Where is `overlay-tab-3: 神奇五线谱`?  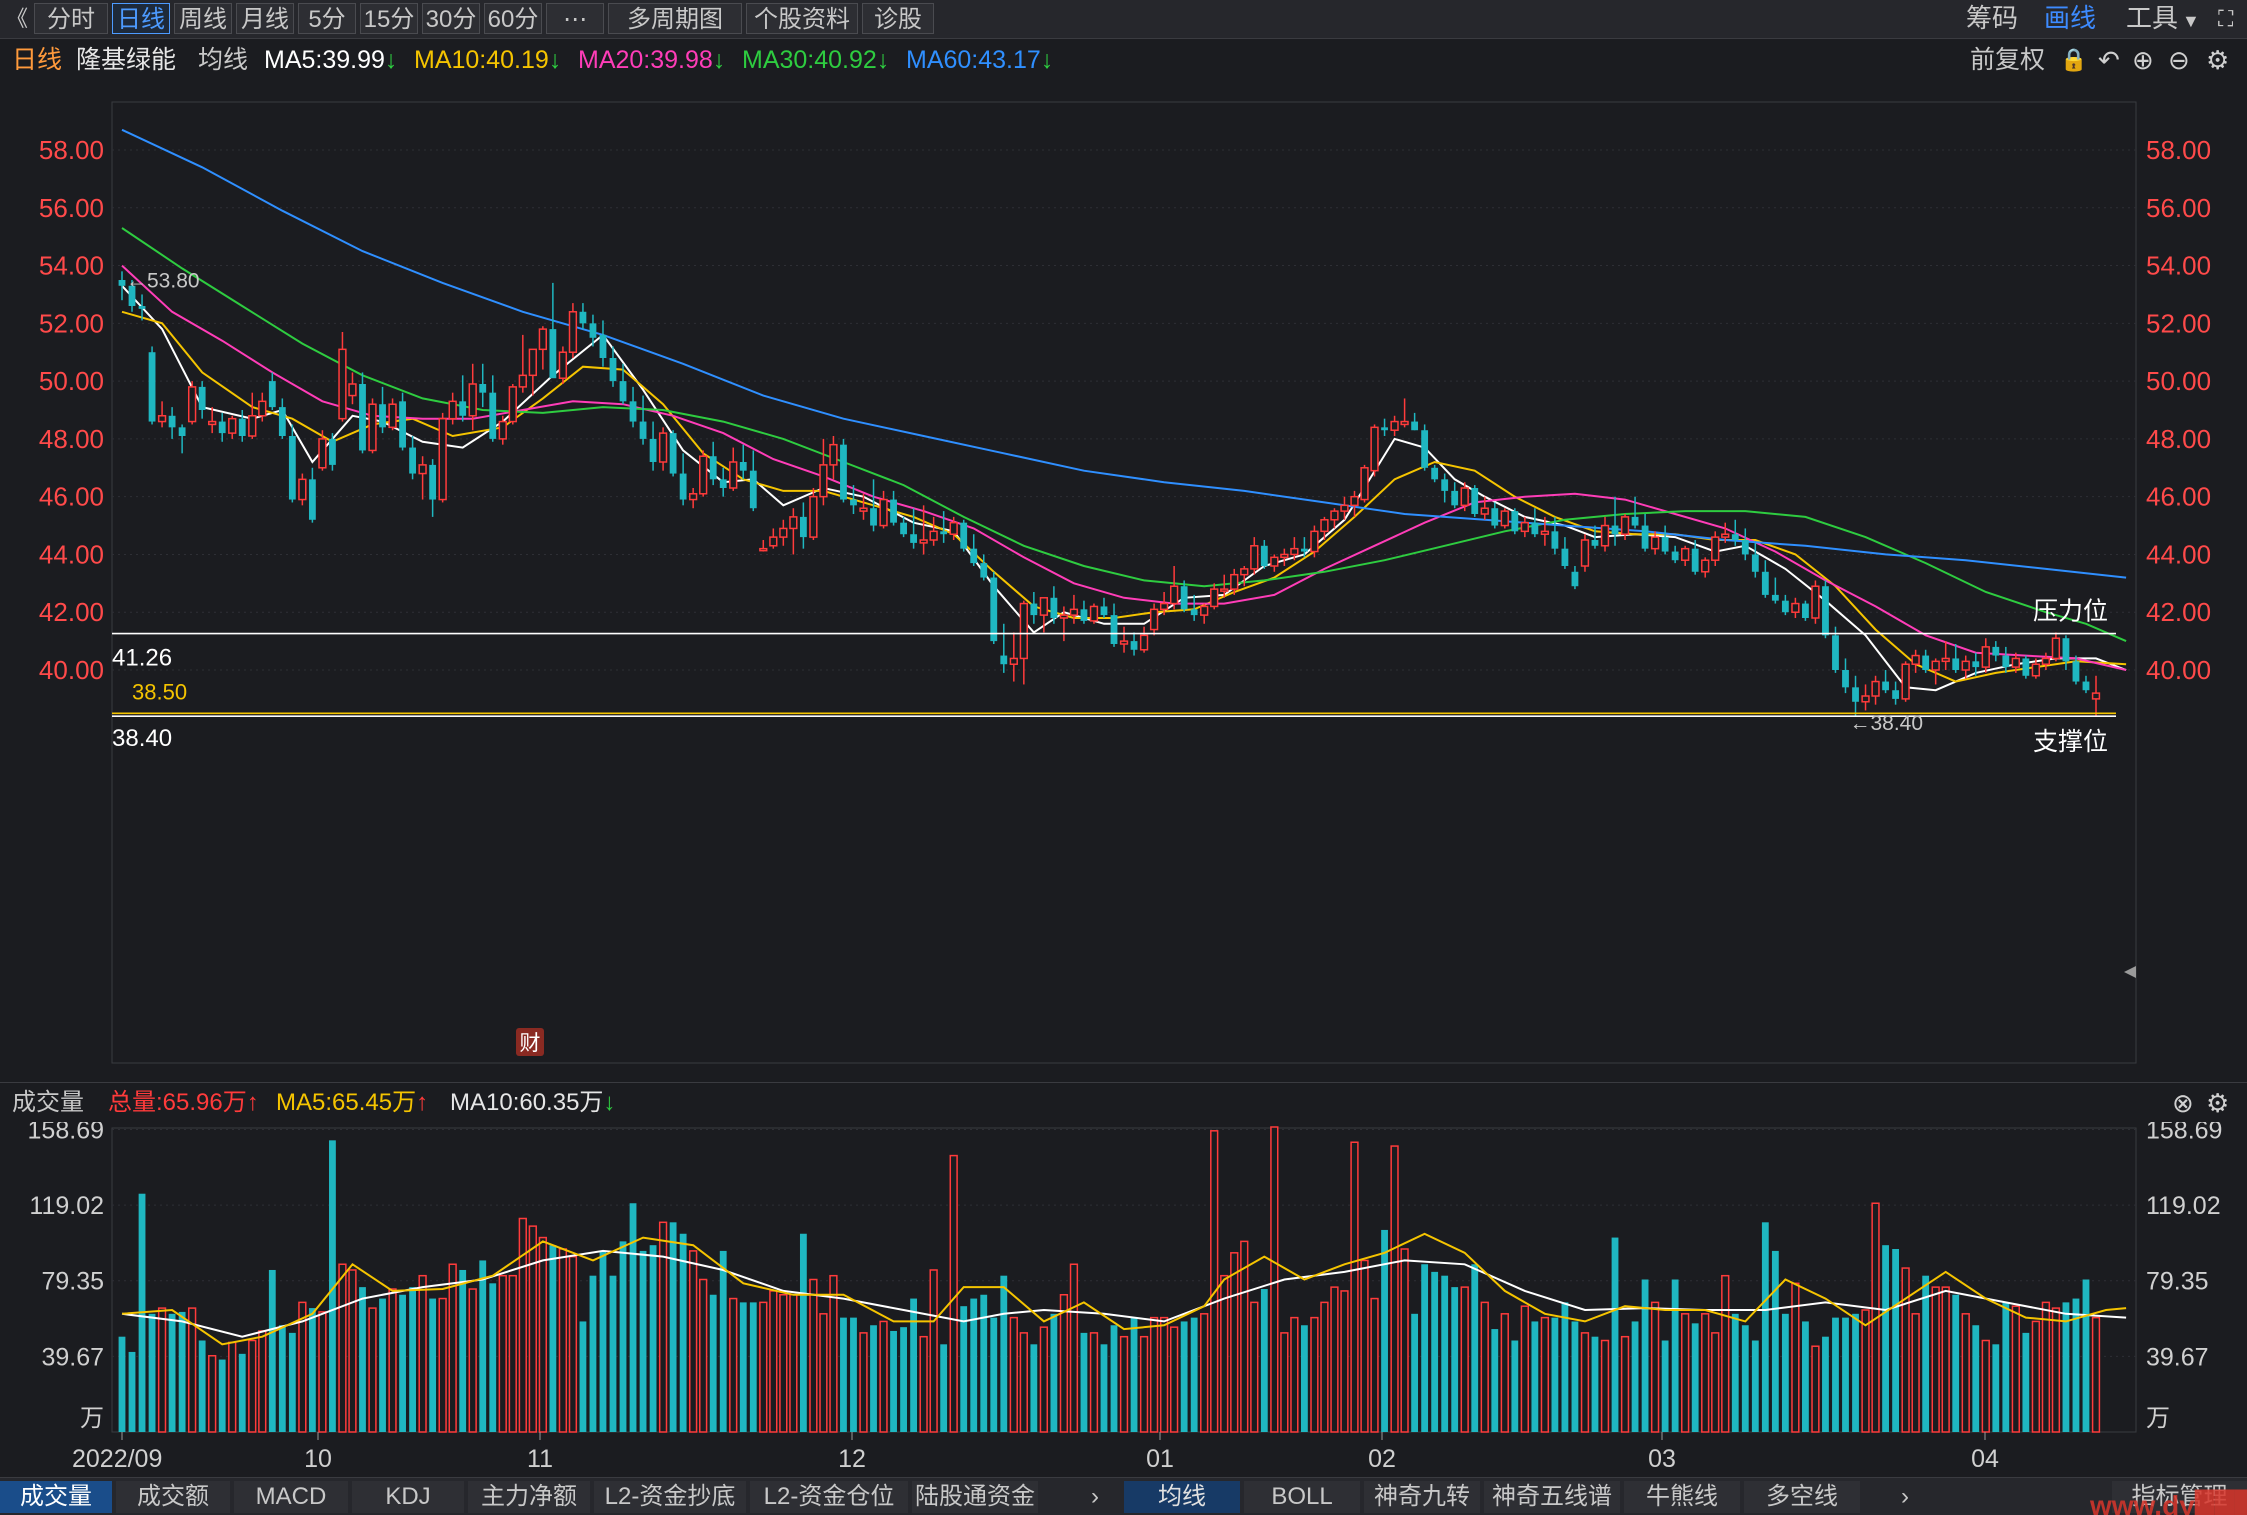 overlay-tab-3: 神奇五线谱 is located at coordinates (1552, 1497).